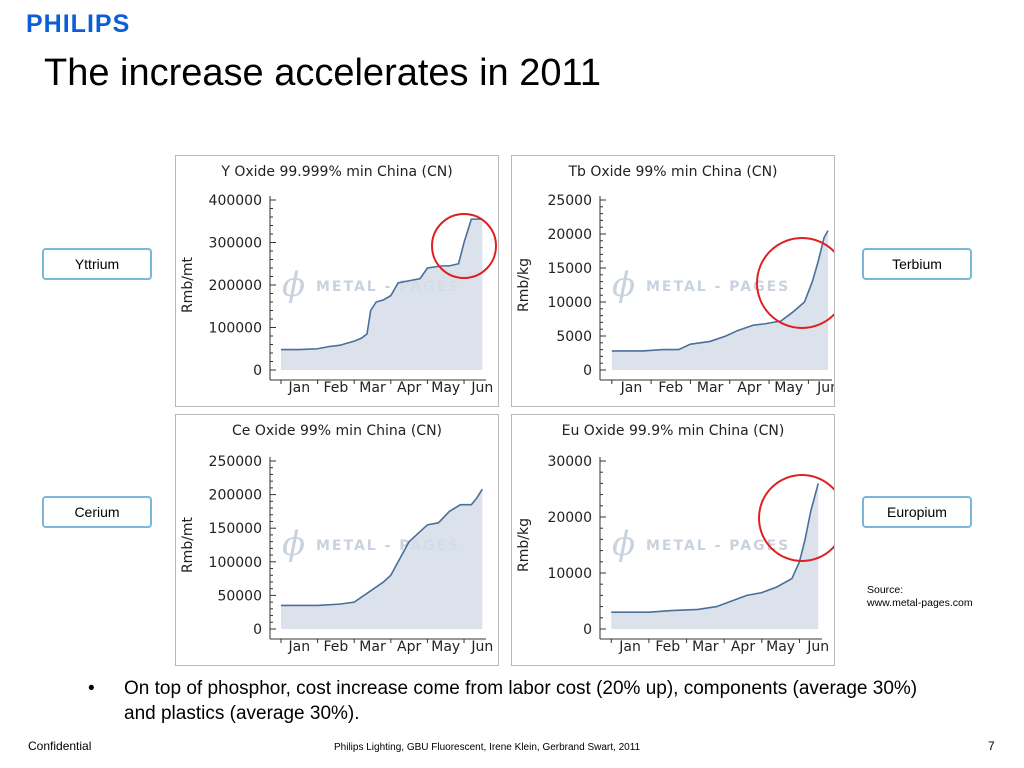 The width and height of the screenshot is (1024, 768). What do you see at coordinates (569, 269) in the screenshot?
I see `y-tick-label: 15000` at bounding box center [569, 269].